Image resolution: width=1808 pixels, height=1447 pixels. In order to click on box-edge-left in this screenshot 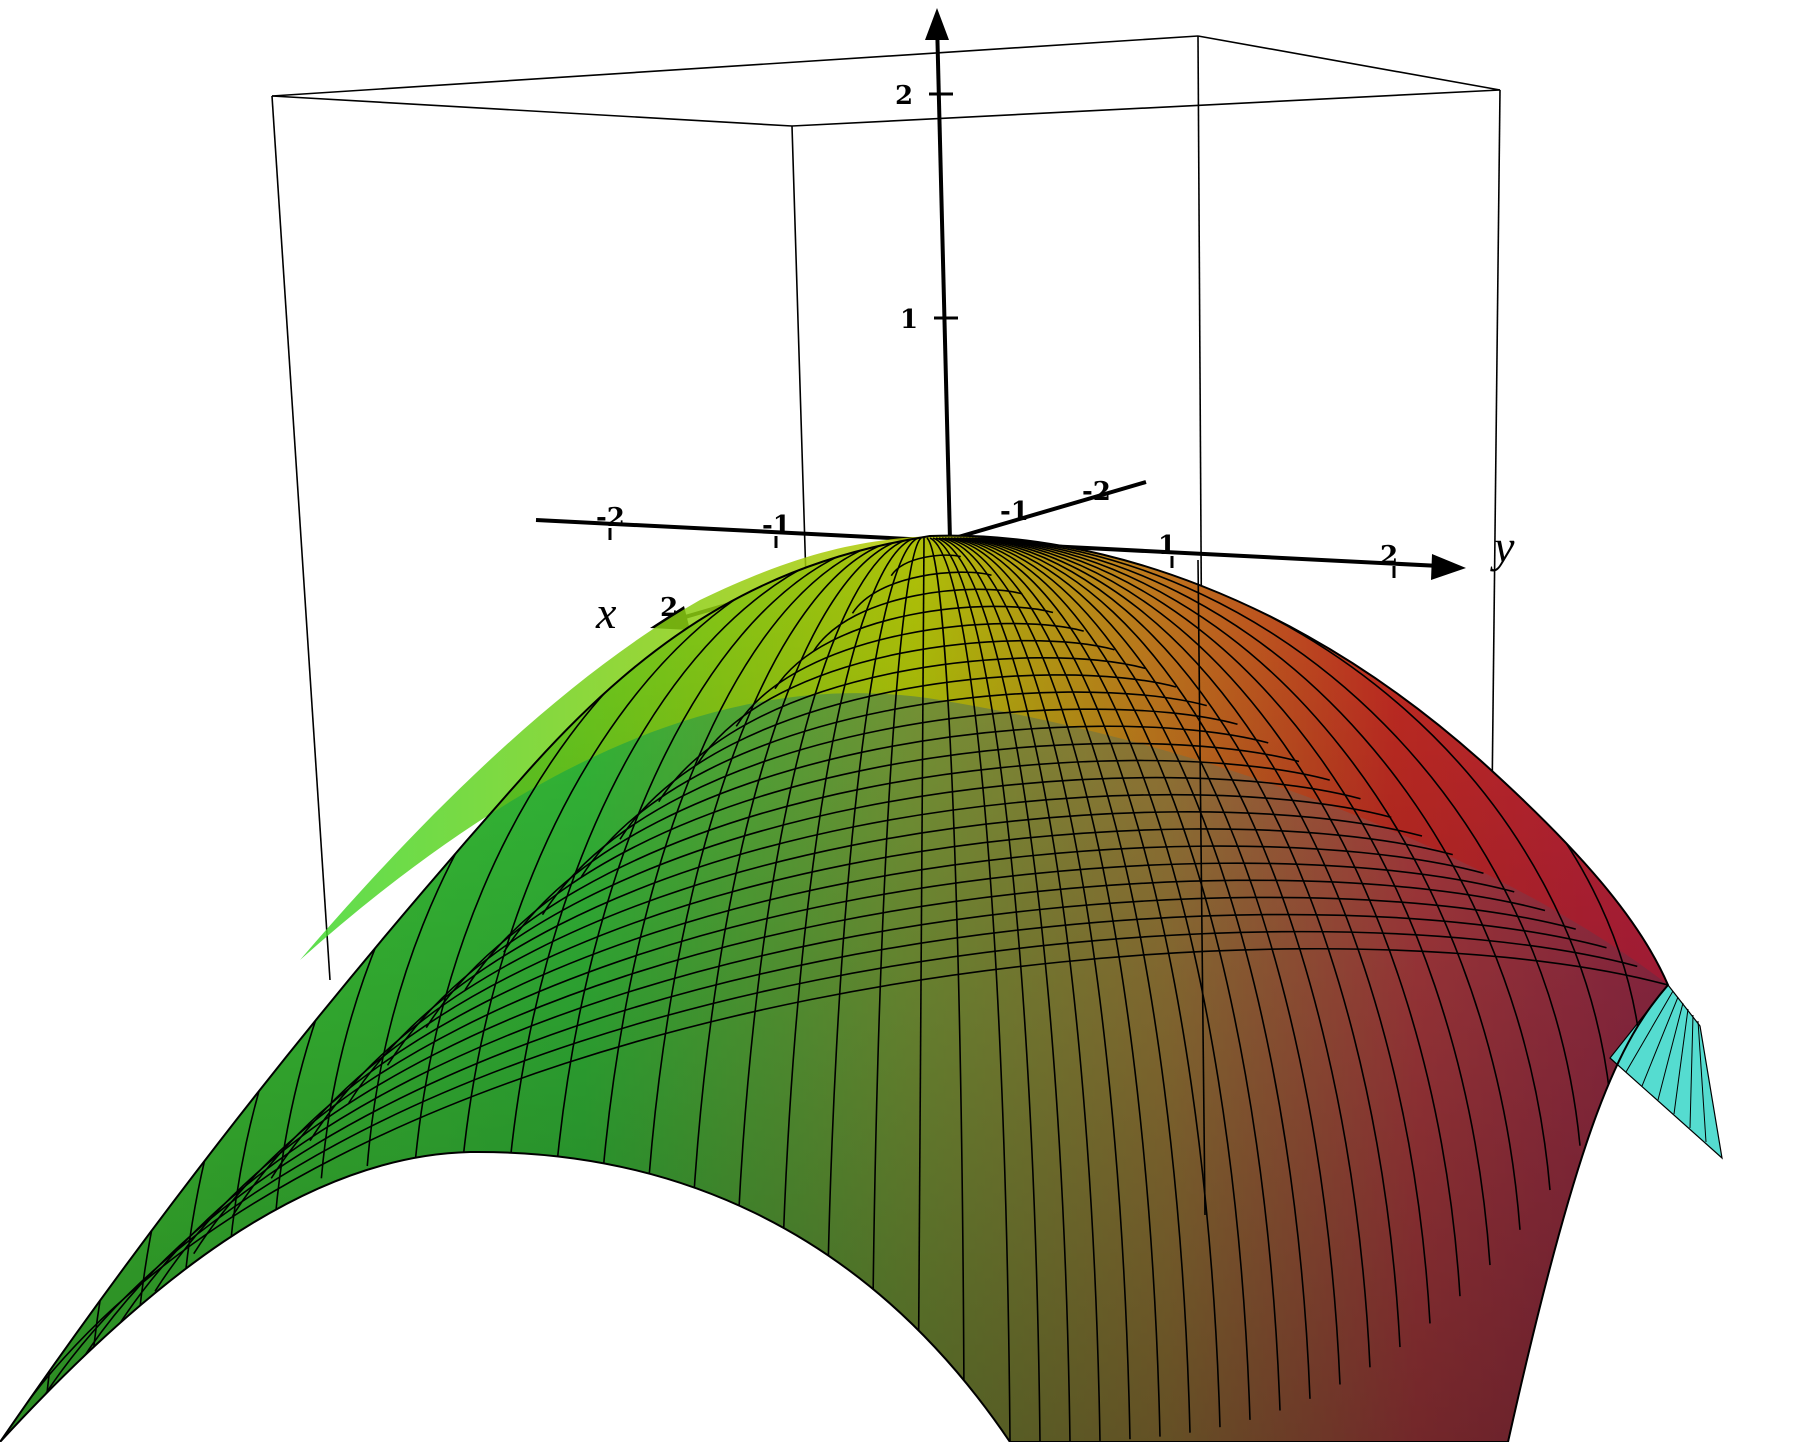, I will do `click(301, 538)`.